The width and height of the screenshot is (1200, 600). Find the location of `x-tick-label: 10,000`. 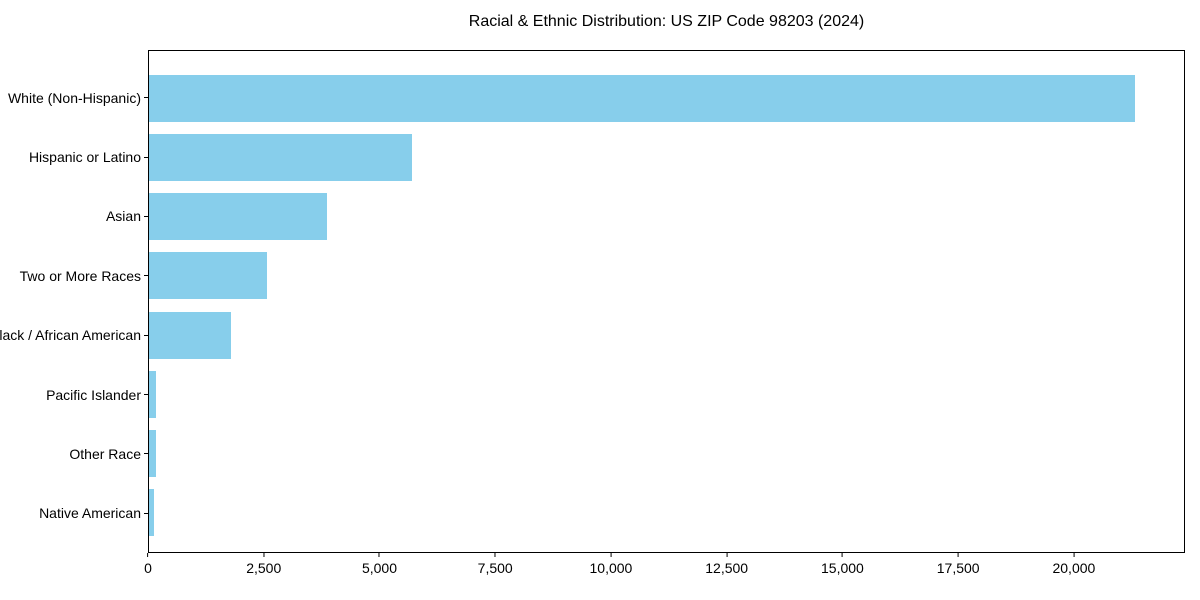

x-tick-label: 10,000 is located at coordinates (611, 568).